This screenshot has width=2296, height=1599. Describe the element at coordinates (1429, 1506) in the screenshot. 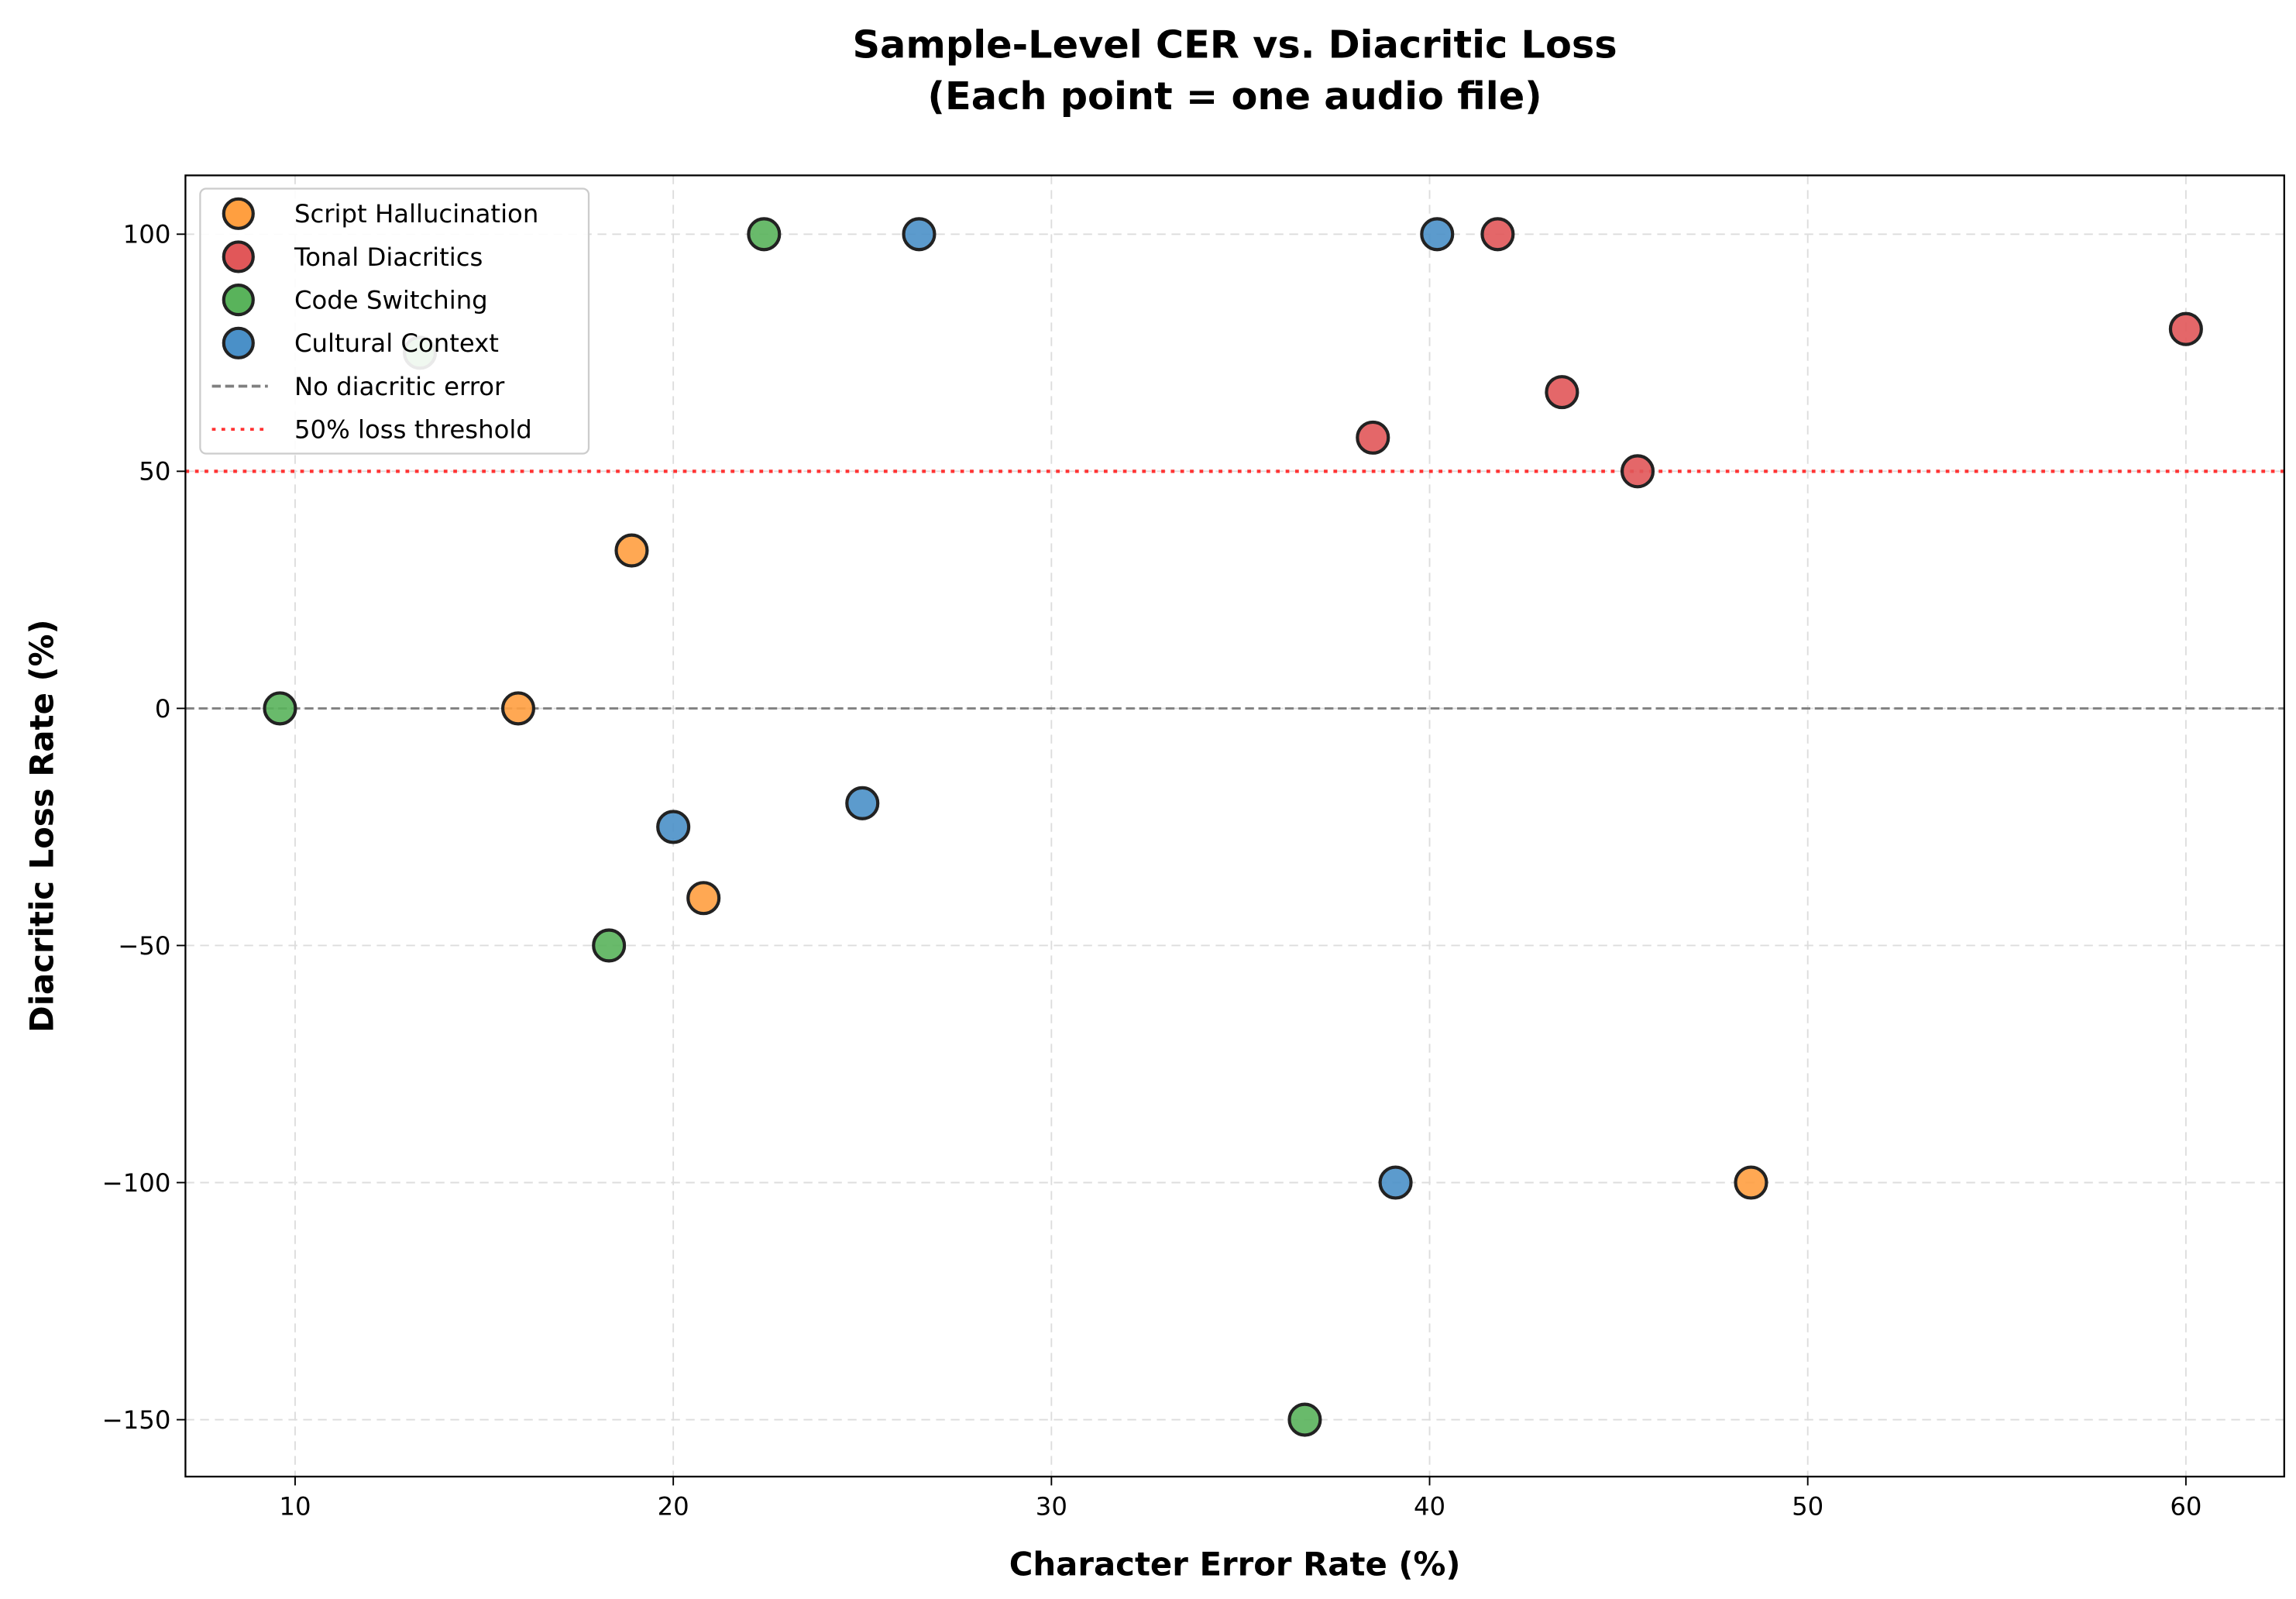

I see `x-tick-label: 40` at that location.